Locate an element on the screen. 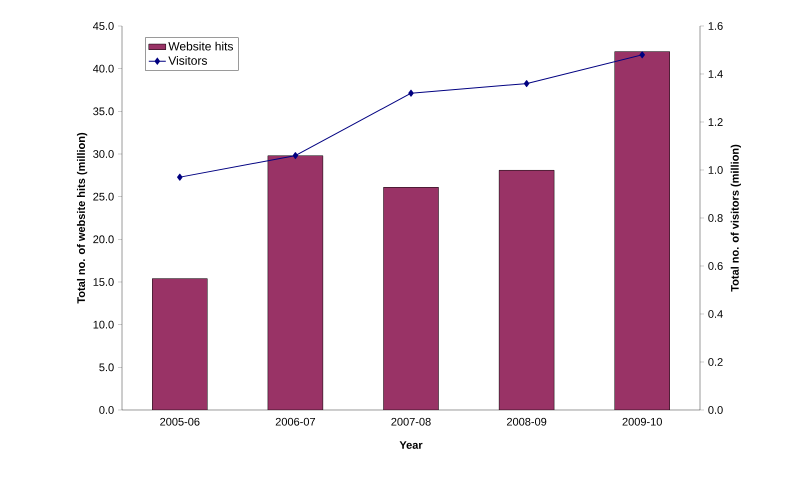 Image resolution: width=795 pixels, height=502 pixels. y2-tick-label: 0.6 is located at coordinates (715, 266).